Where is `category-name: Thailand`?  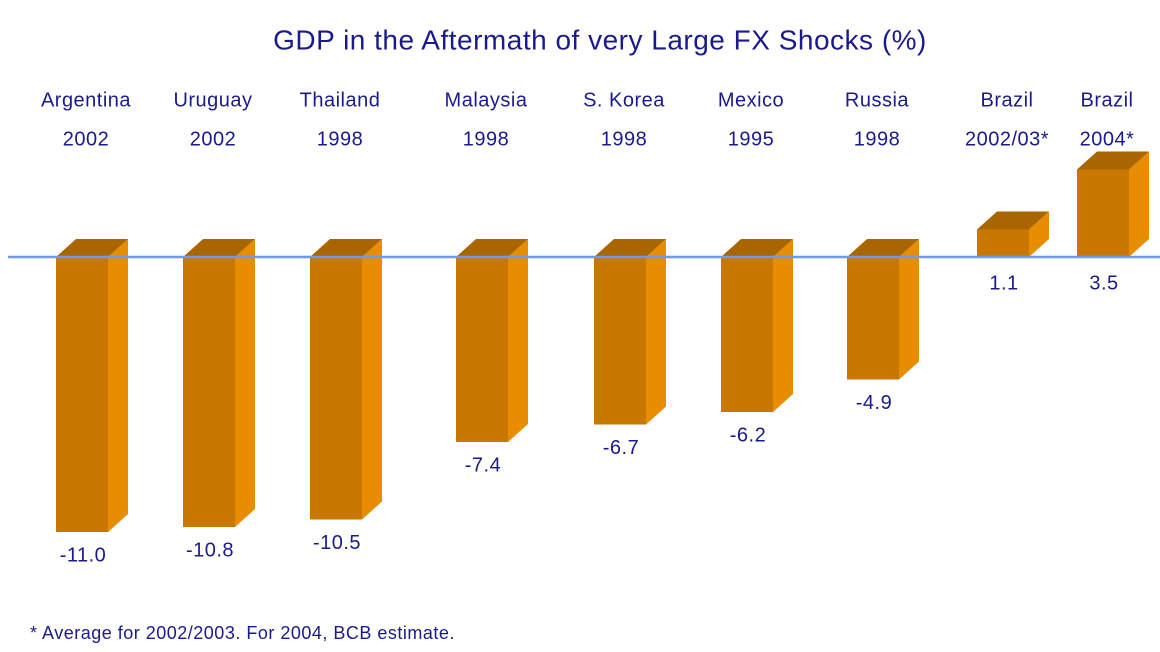
category-name: Thailand is located at coordinates (340, 100).